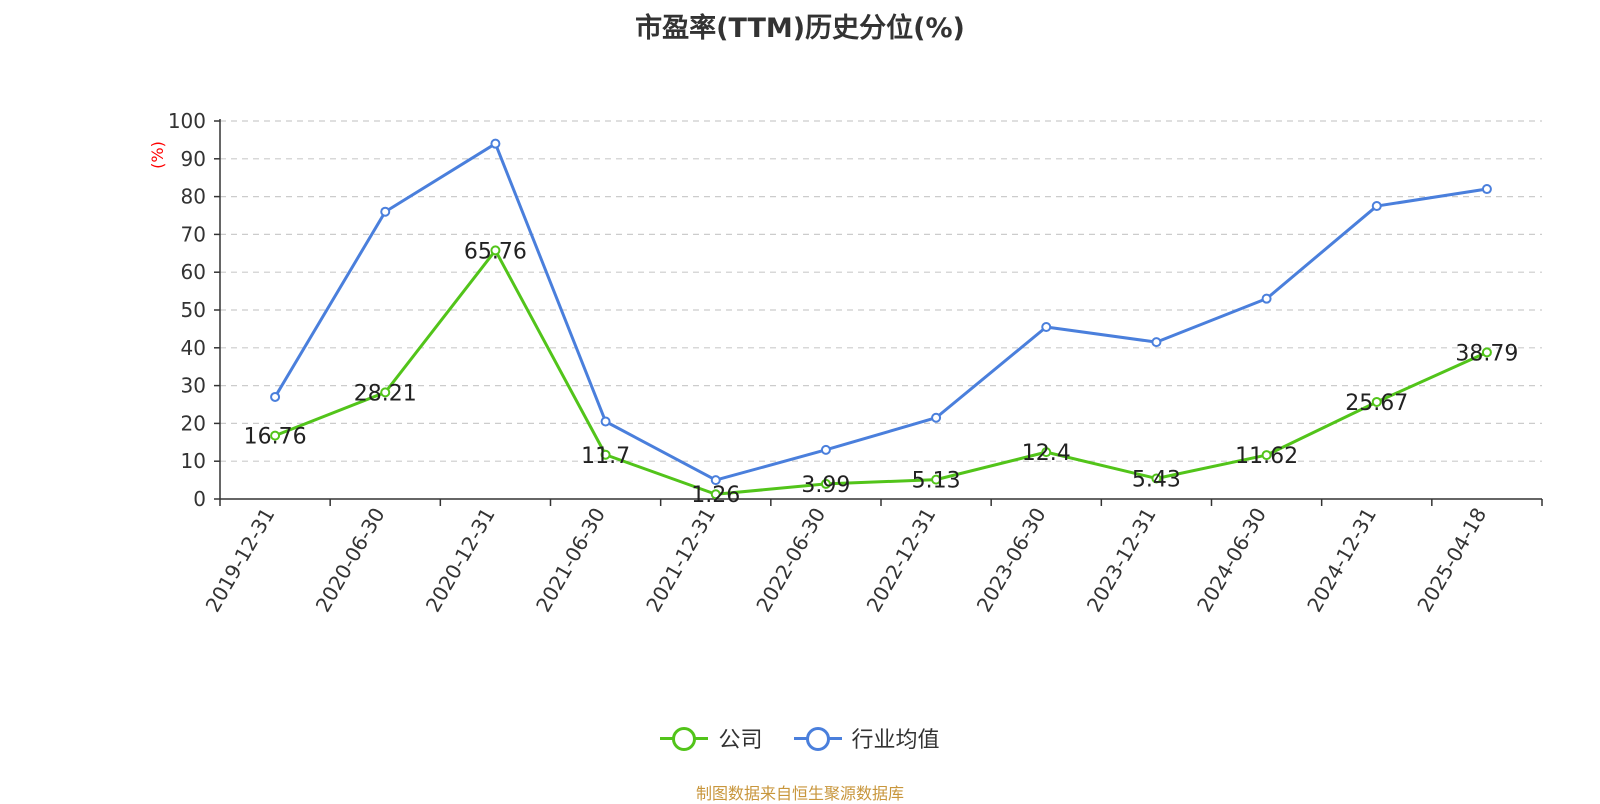 Image resolution: width=1600 pixels, height=804 pixels. I want to click on x-tick-label: 2020-06-30, so click(350, 560).